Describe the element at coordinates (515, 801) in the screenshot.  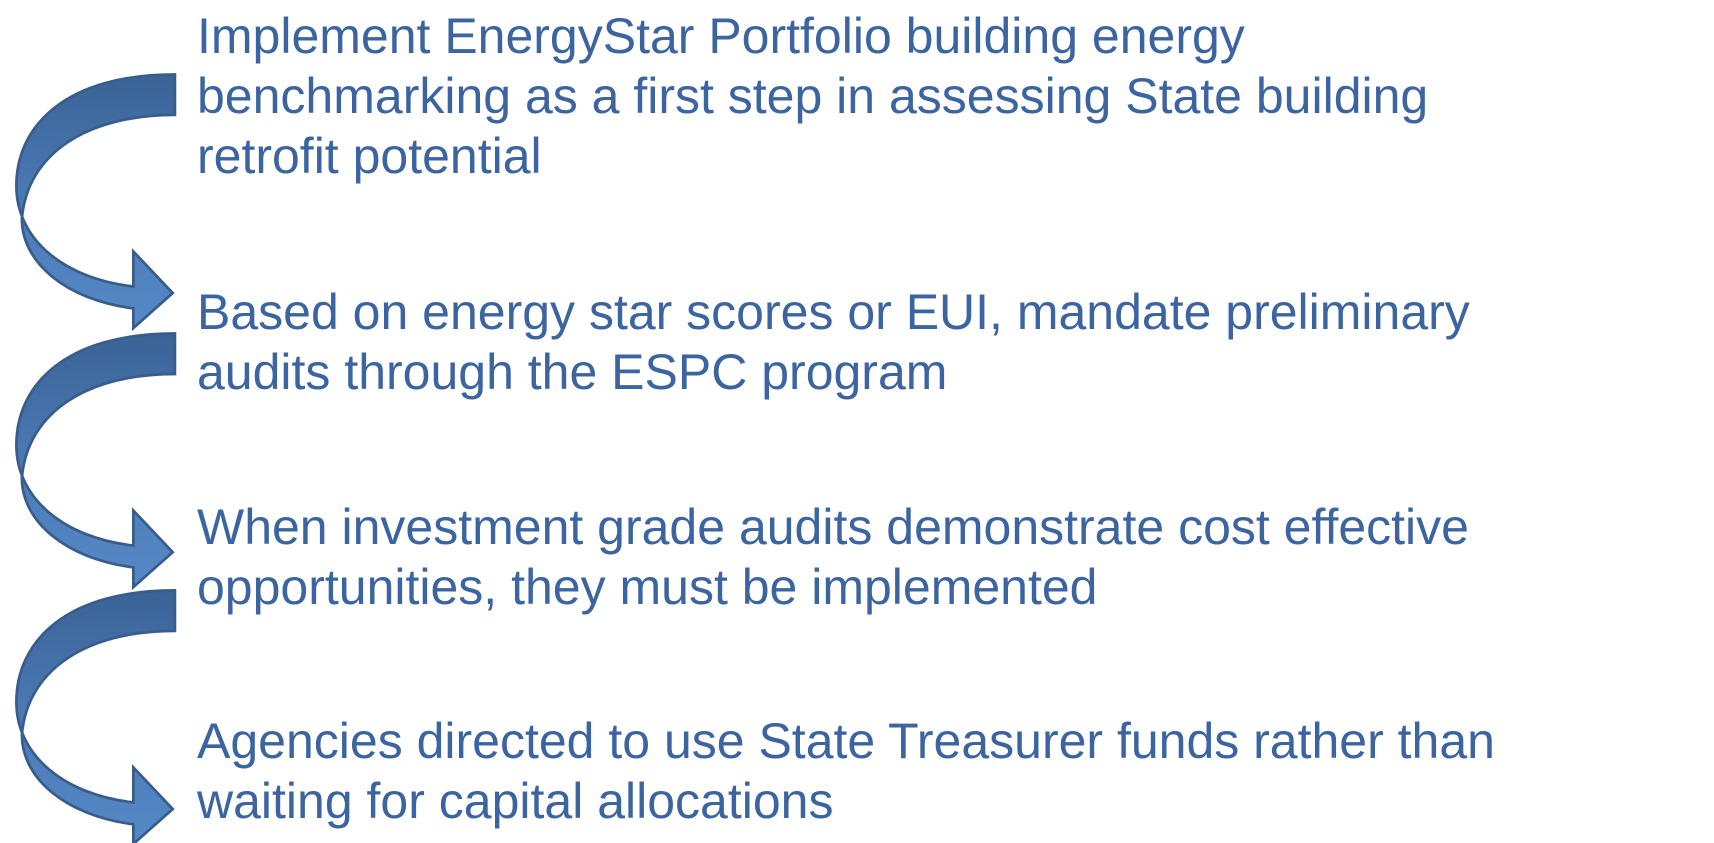
I see `text-line: waiting for capital allocations` at that location.